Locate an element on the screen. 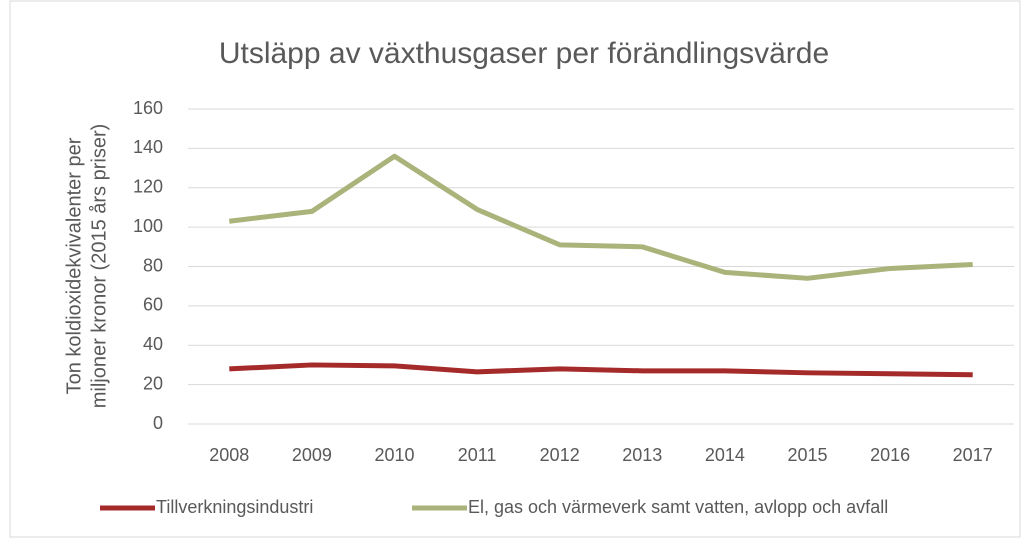  y-tick-label: 80 is located at coordinates (153, 265).